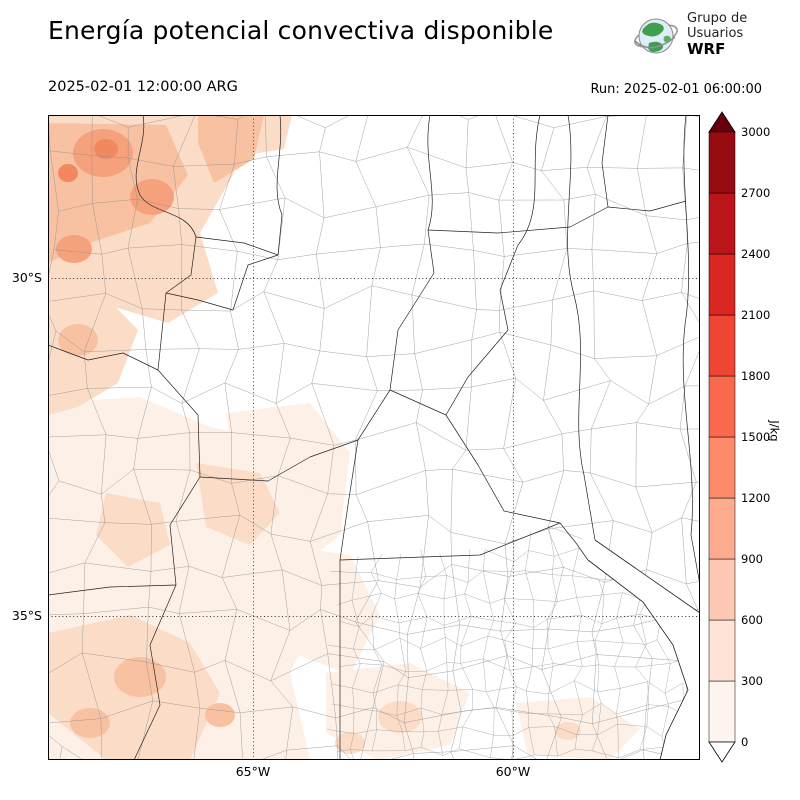 The height and width of the screenshot is (800, 800). I want to click on run-time-label: Run: 2025-02-01 06:00:00, so click(676, 89).